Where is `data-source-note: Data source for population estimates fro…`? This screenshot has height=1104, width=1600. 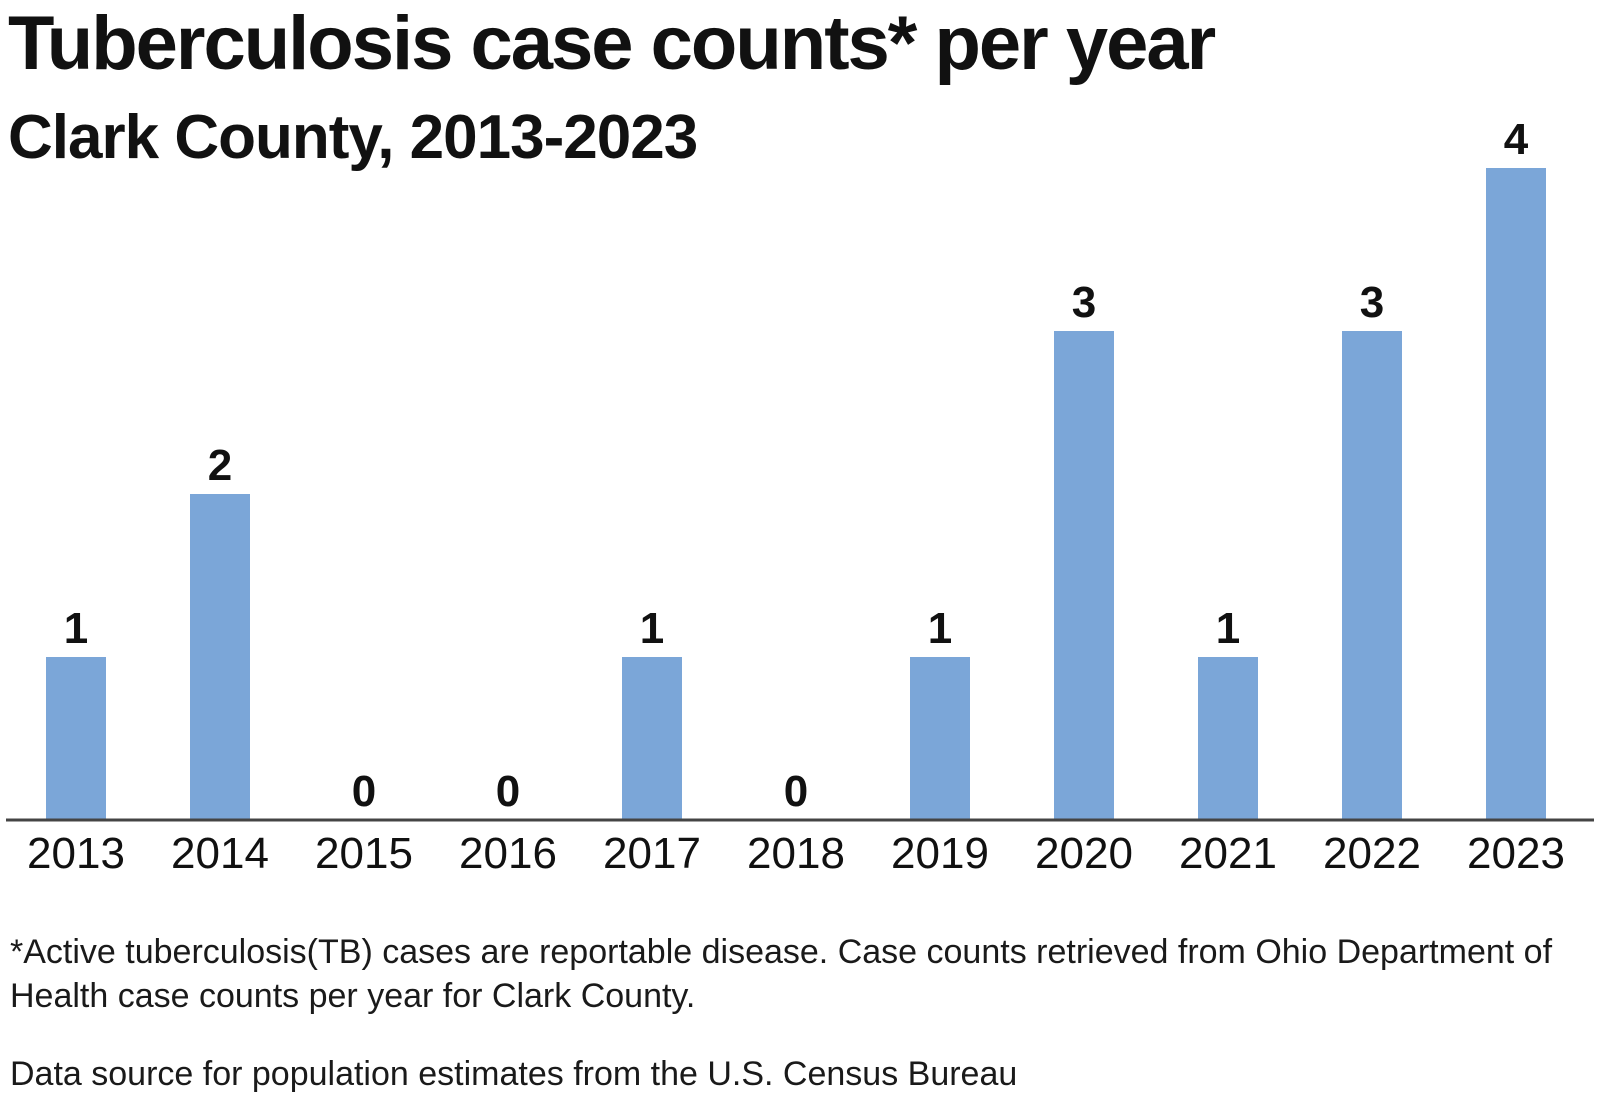 data-source-note: Data source for population estimates fro… is located at coordinates (514, 1074).